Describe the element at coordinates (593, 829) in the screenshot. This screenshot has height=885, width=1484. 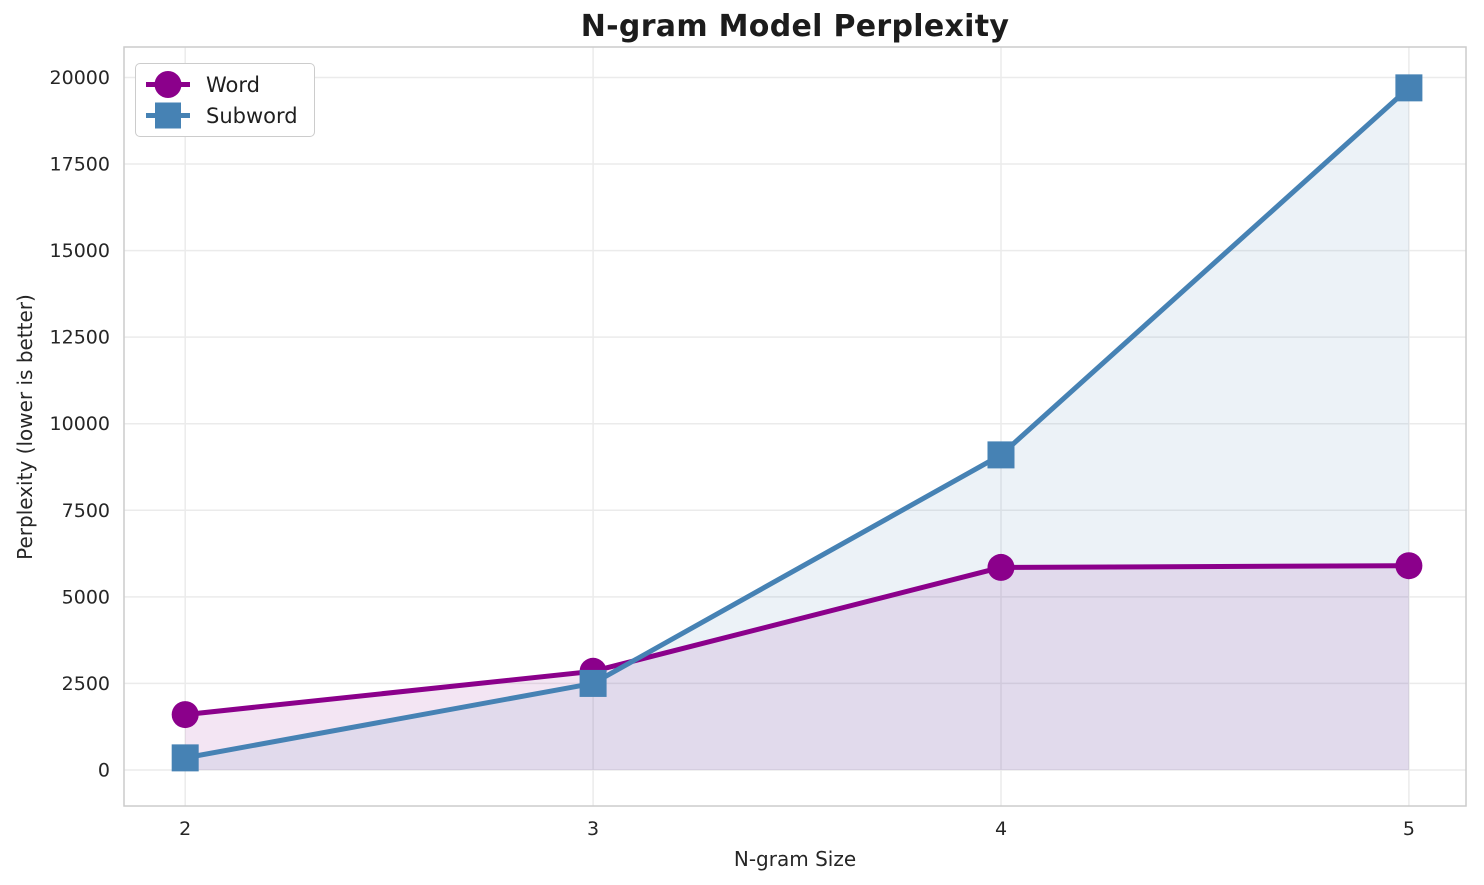
I see `x-tick-label-3: 3` at that location.